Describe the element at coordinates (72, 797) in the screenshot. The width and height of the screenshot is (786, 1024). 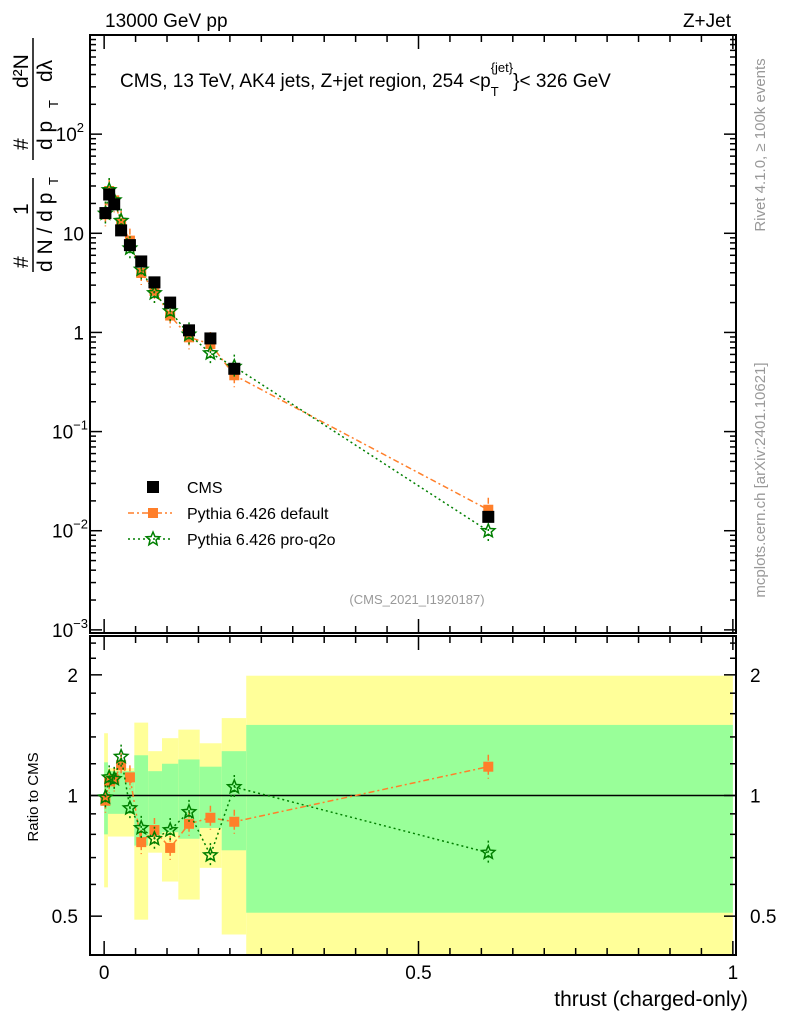
I see `ratio-ytick-label: 1` at that location.